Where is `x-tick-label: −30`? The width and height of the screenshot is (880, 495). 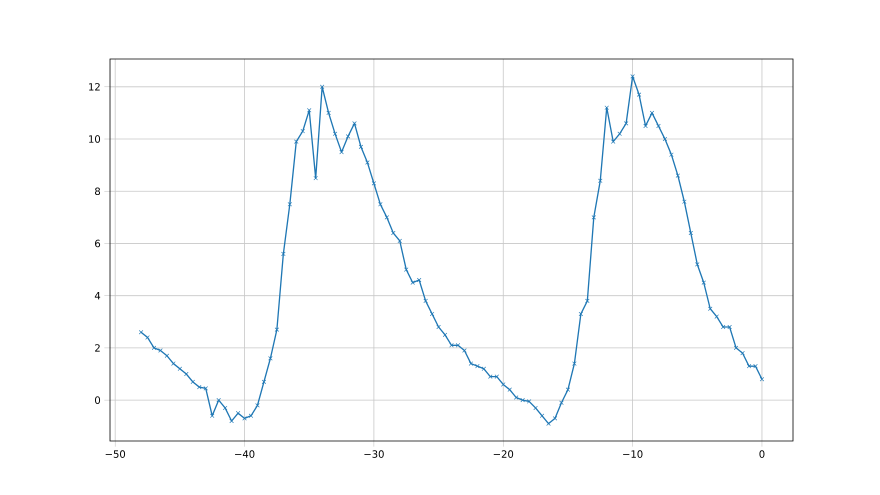
x-tick-label: −30 is located at coordinates (374, 454).